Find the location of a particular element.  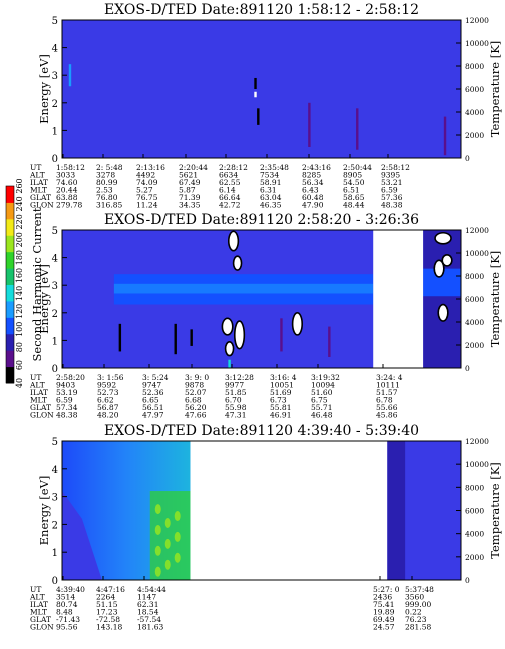

table-cell: 9395 is located at coordinates (390, 175).